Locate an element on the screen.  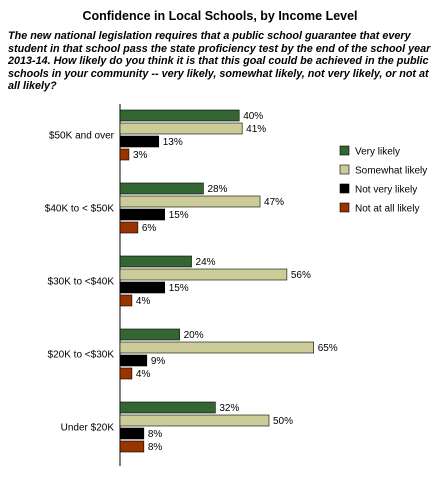
data-label: 50% is located at coordinates (283, 421).